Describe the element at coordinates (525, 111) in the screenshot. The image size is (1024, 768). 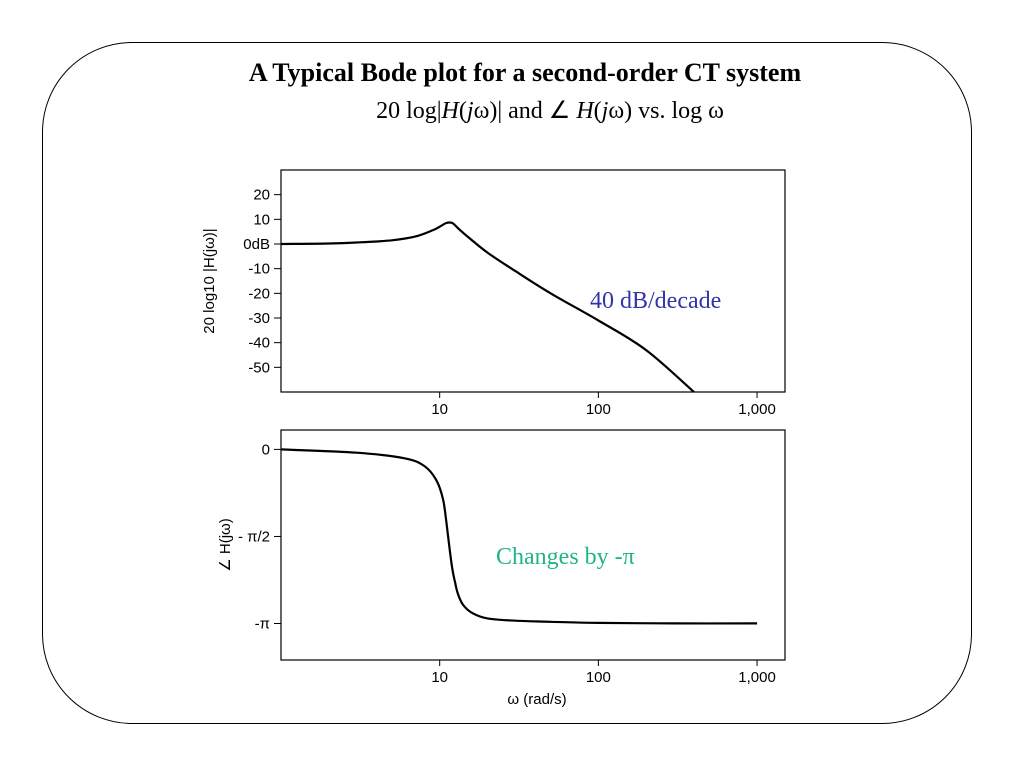
I see `subtitle-part: ω)| and ∠` at that location.